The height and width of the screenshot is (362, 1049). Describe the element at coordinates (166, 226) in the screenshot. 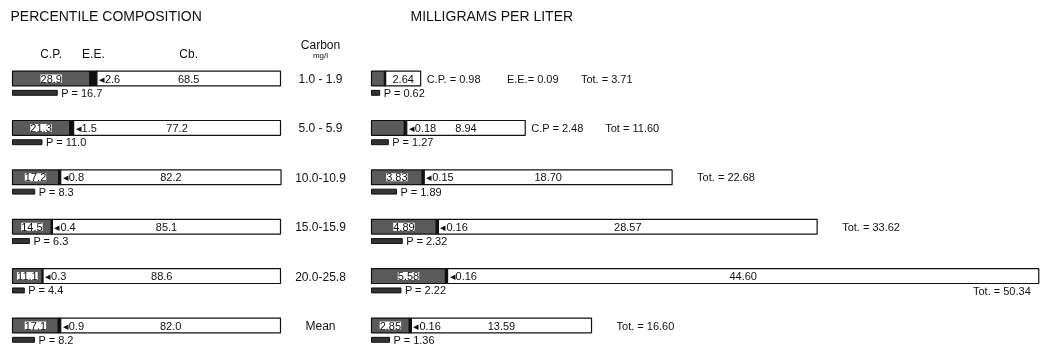

I see `data-label: 85.1` at that location.